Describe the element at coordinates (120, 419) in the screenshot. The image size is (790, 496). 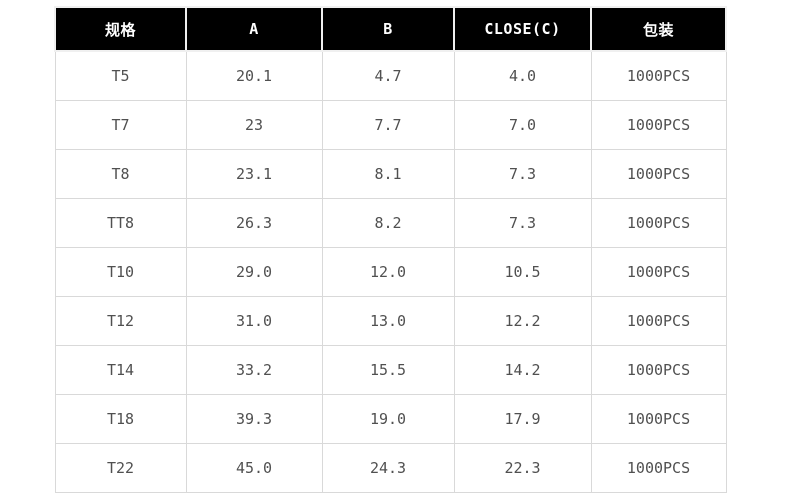
I see `spec-cell: T18` at that location.